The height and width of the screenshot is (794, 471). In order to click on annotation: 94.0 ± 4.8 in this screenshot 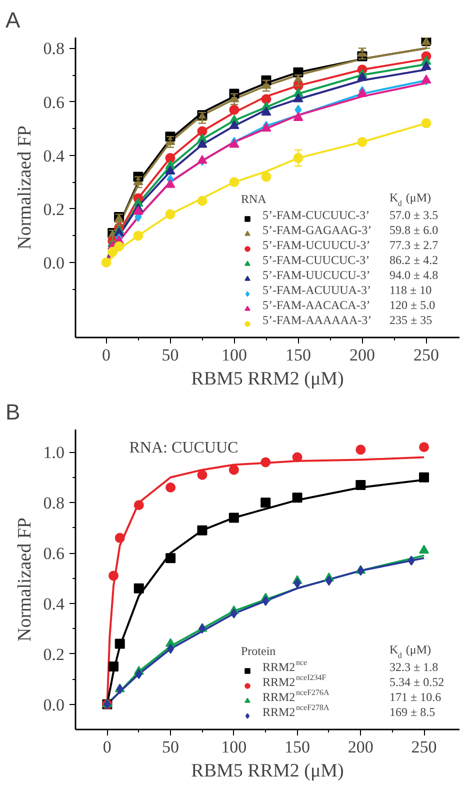, I will do `click(414, 275)`.